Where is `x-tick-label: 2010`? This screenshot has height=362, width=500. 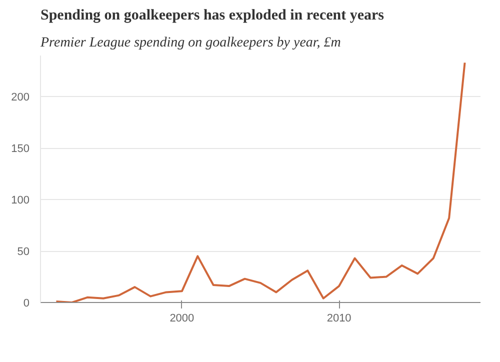
x-tick-label: 2010 is located at coordinates (339, 318).